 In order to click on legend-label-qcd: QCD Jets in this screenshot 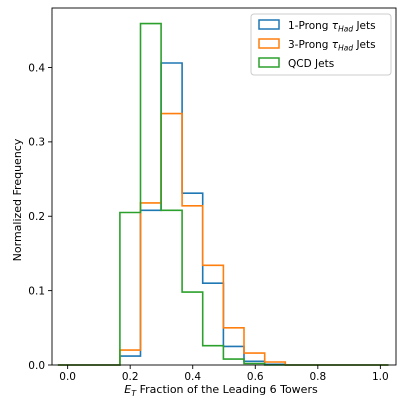, I will do `click(311, 64)`.